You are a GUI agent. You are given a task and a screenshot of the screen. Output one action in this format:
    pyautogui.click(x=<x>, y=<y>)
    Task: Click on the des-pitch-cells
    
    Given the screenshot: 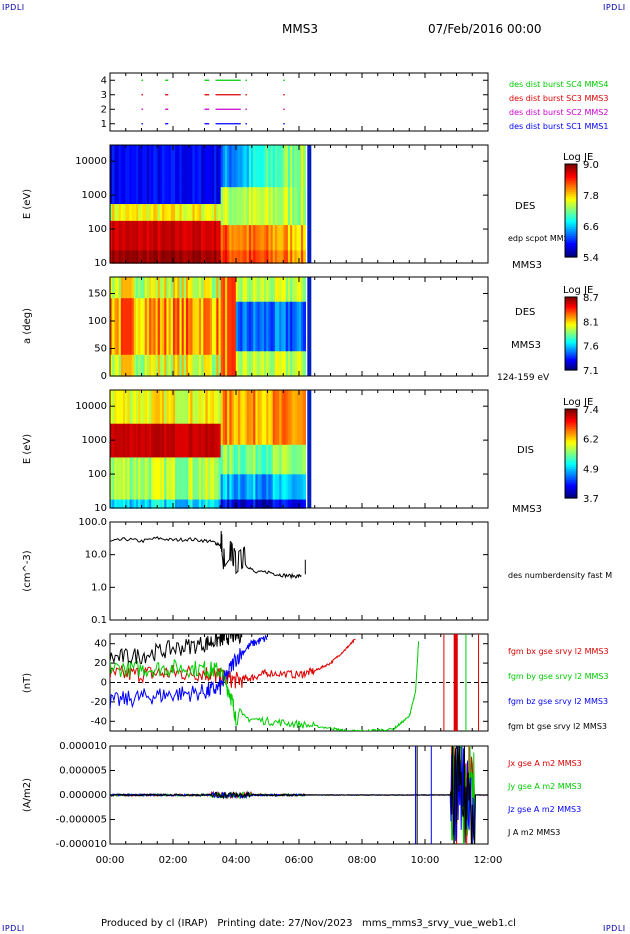 What is the action you would take?
    pyautogui.click(x=208, y=327)
    